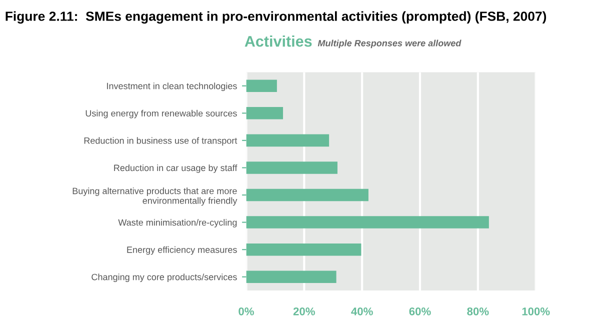  What do you see at coordinates (176, 168) in the screenshot?
I see `y-tick-label: Reduction in car usage by staff` at bounding box center [176, 168].